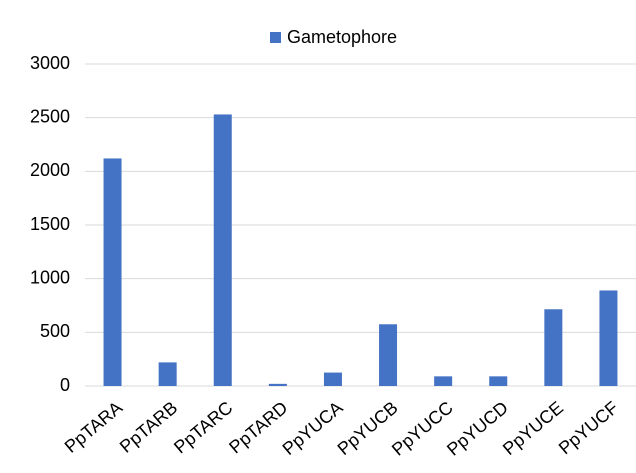  I want to click on legend-swatch, so click(275, 37).